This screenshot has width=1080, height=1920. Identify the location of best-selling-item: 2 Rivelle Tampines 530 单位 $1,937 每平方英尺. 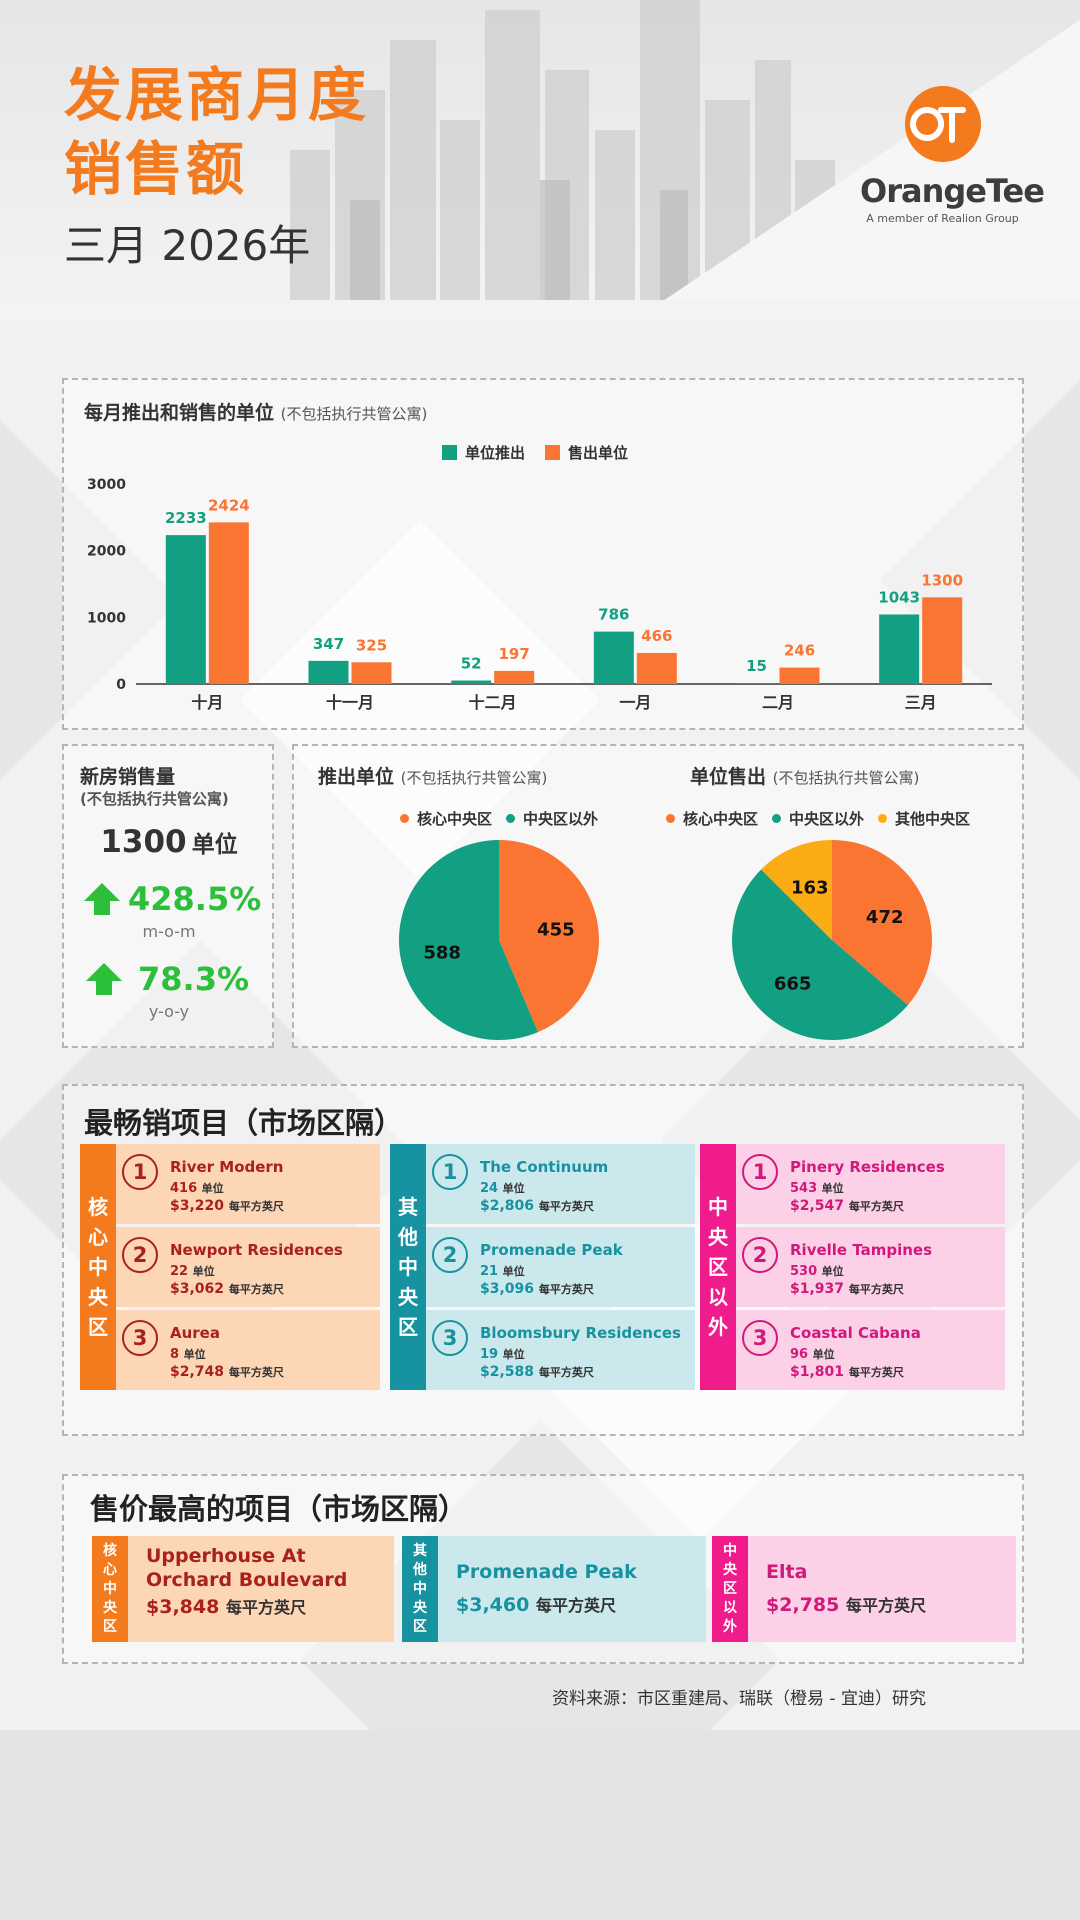
(870, 1267).